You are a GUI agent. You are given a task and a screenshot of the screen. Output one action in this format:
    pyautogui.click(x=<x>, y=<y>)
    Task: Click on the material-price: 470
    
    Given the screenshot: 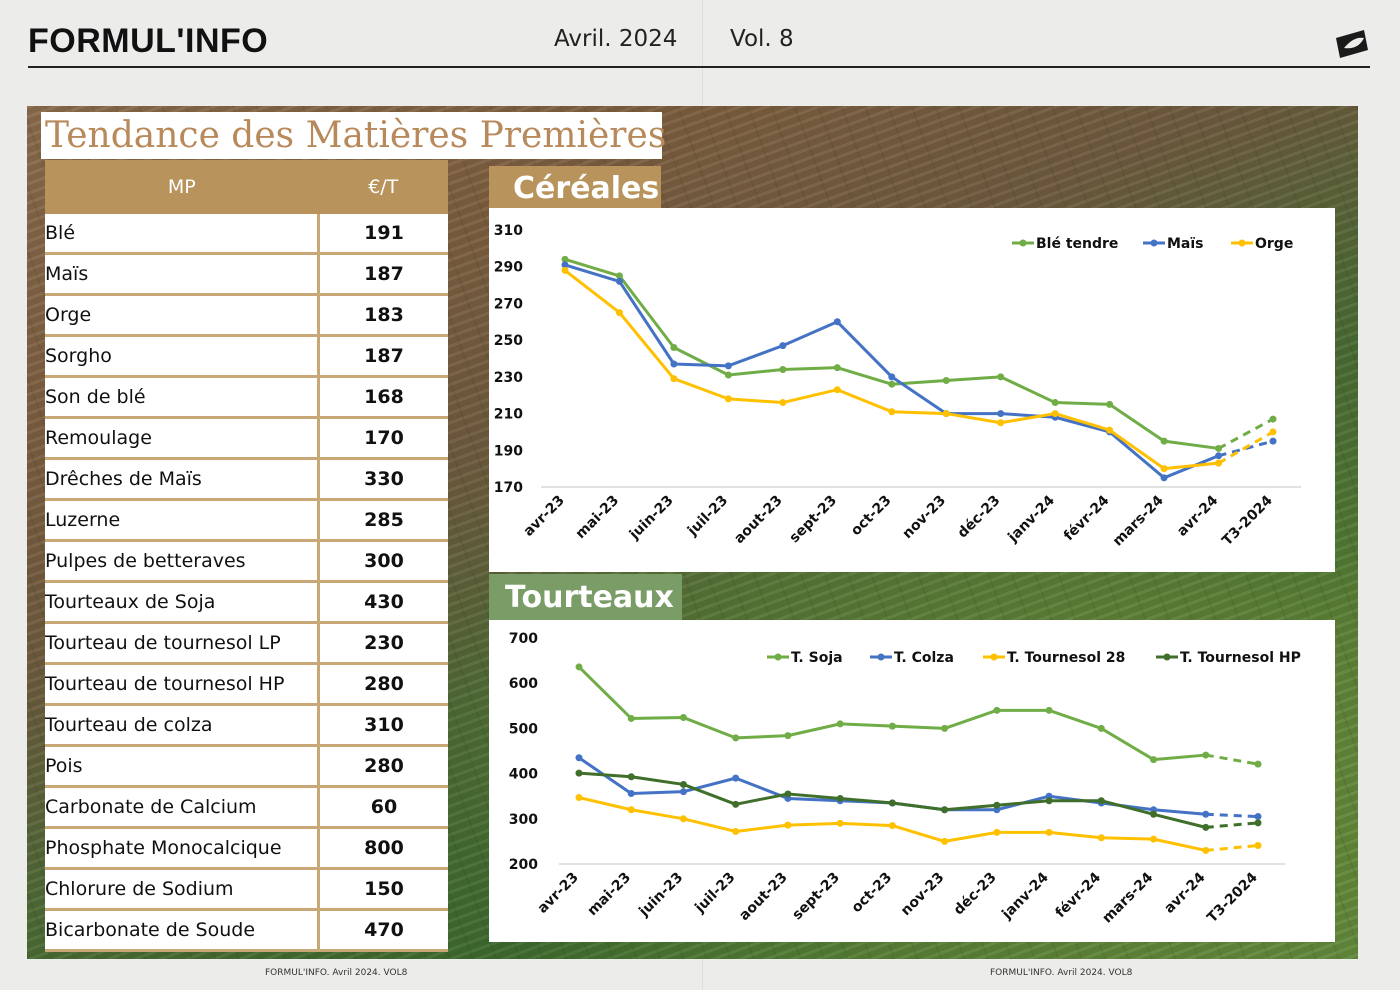 What is the action you would take?
    pyautogui.click(x=383, y=930)
    